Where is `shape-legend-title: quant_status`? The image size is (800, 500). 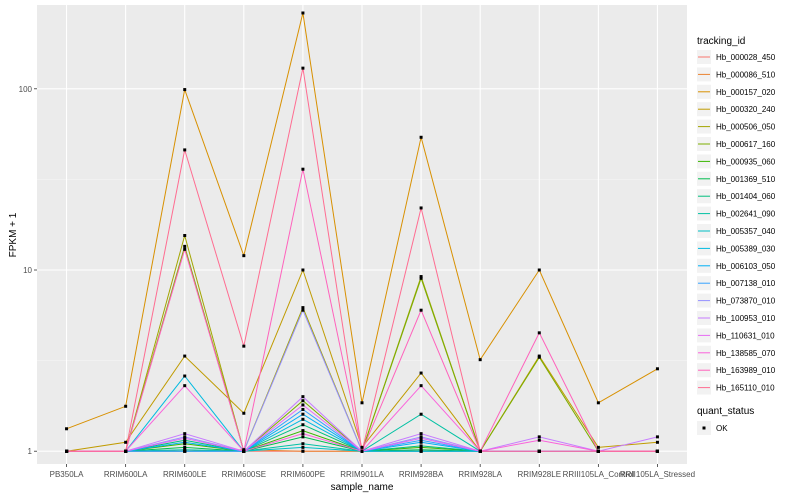 shape-legend-title: quant_status is located at coordinates (725, 411).